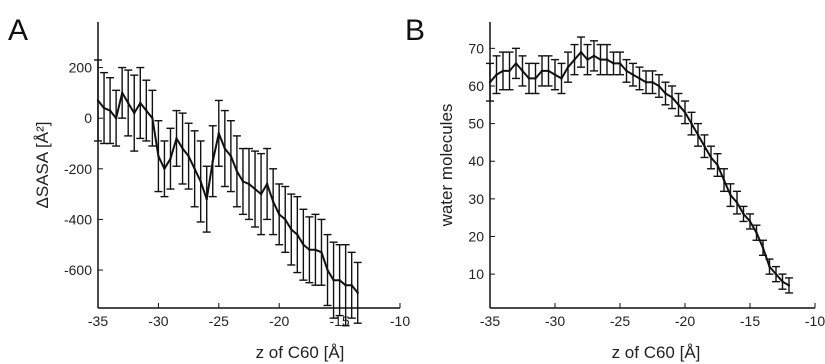  Describe the element at coordinates (490, 321) in the screenshot. I see `panel-b-x-tick-label: -35` at that location.